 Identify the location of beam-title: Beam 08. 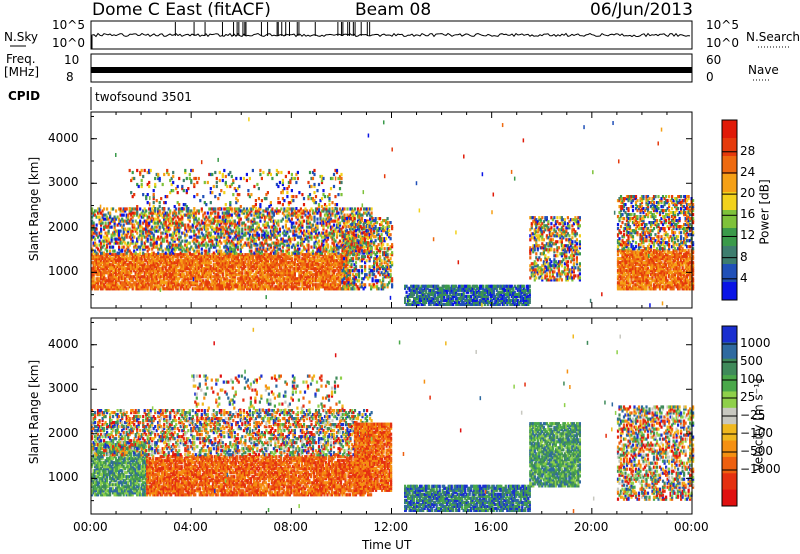
(393, 10).